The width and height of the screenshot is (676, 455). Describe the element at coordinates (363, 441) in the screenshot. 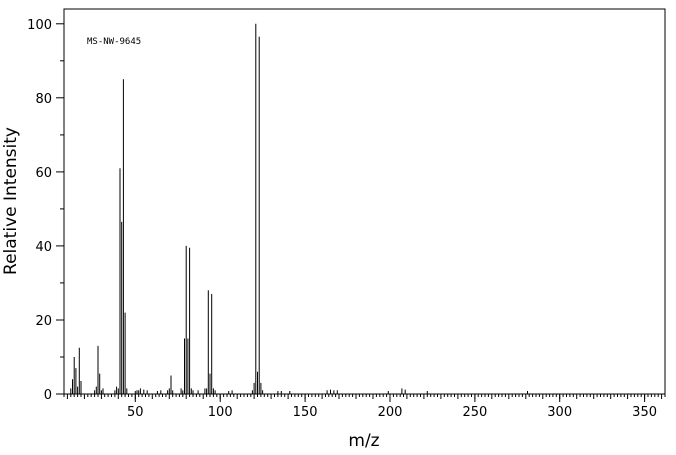

I see `x-axis-label: m/z` at that location.